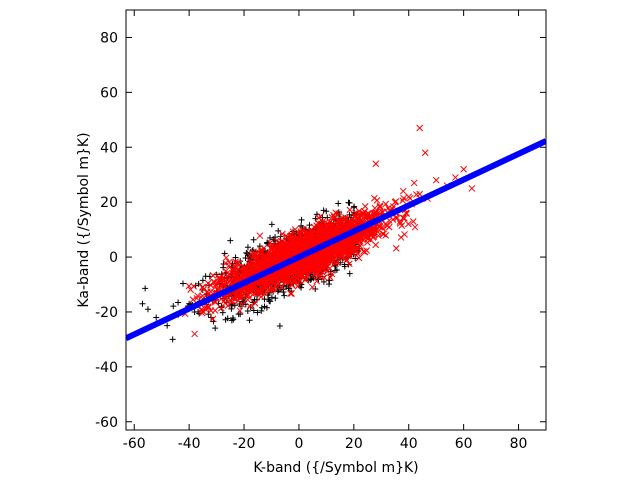  I want to click on x-tick-label: 80, so click(519, 444).